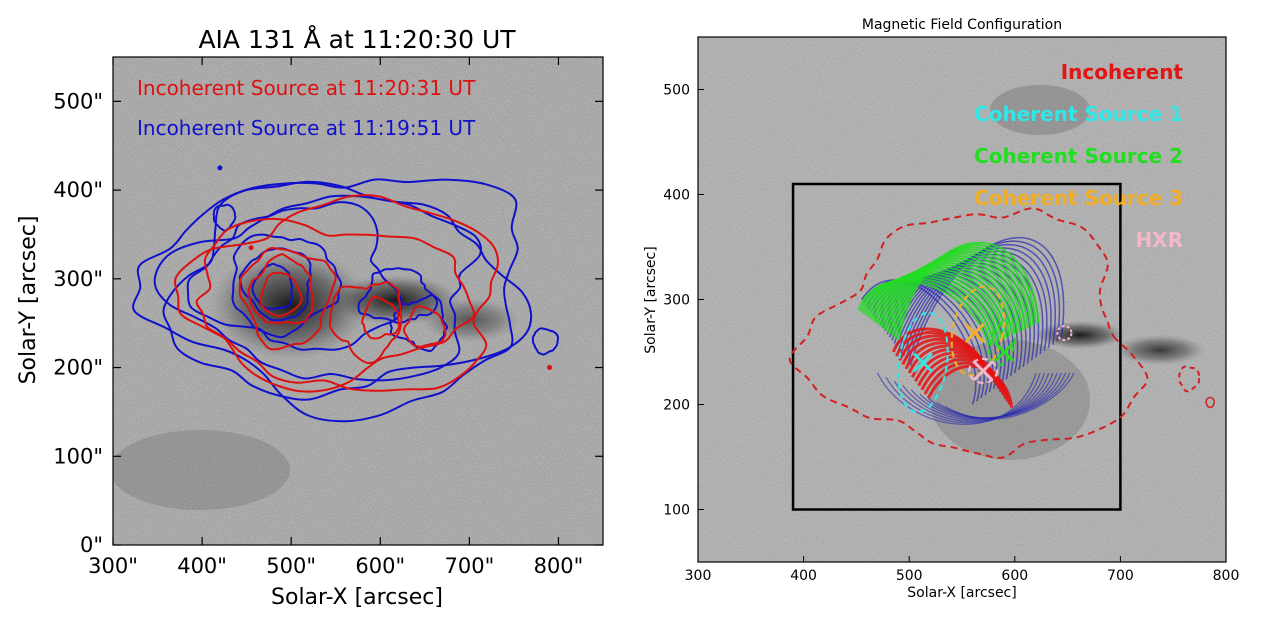 The width and height of the screenshot is (1280, 639). What do you see at coordinates (1120, 576) in the screenshot?
I see `right-x-tick-label: 700` at bounding box center [1120, 576].